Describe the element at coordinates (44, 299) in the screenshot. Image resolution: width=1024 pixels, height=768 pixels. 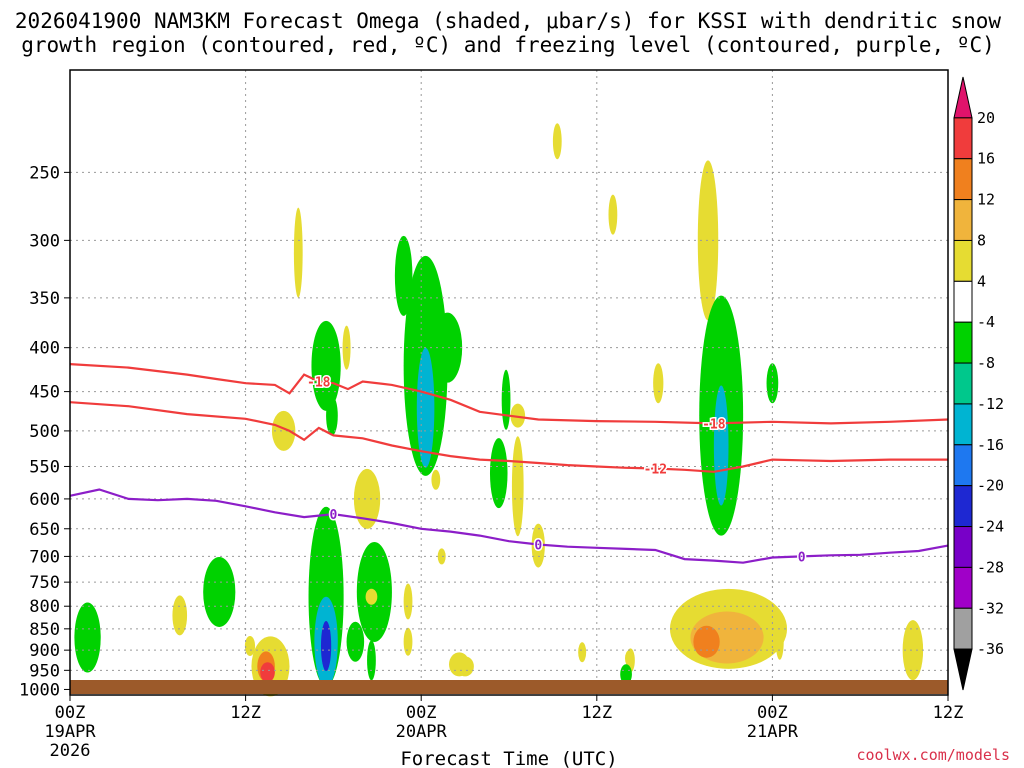
I see `y-tick-label: 350` at that location.